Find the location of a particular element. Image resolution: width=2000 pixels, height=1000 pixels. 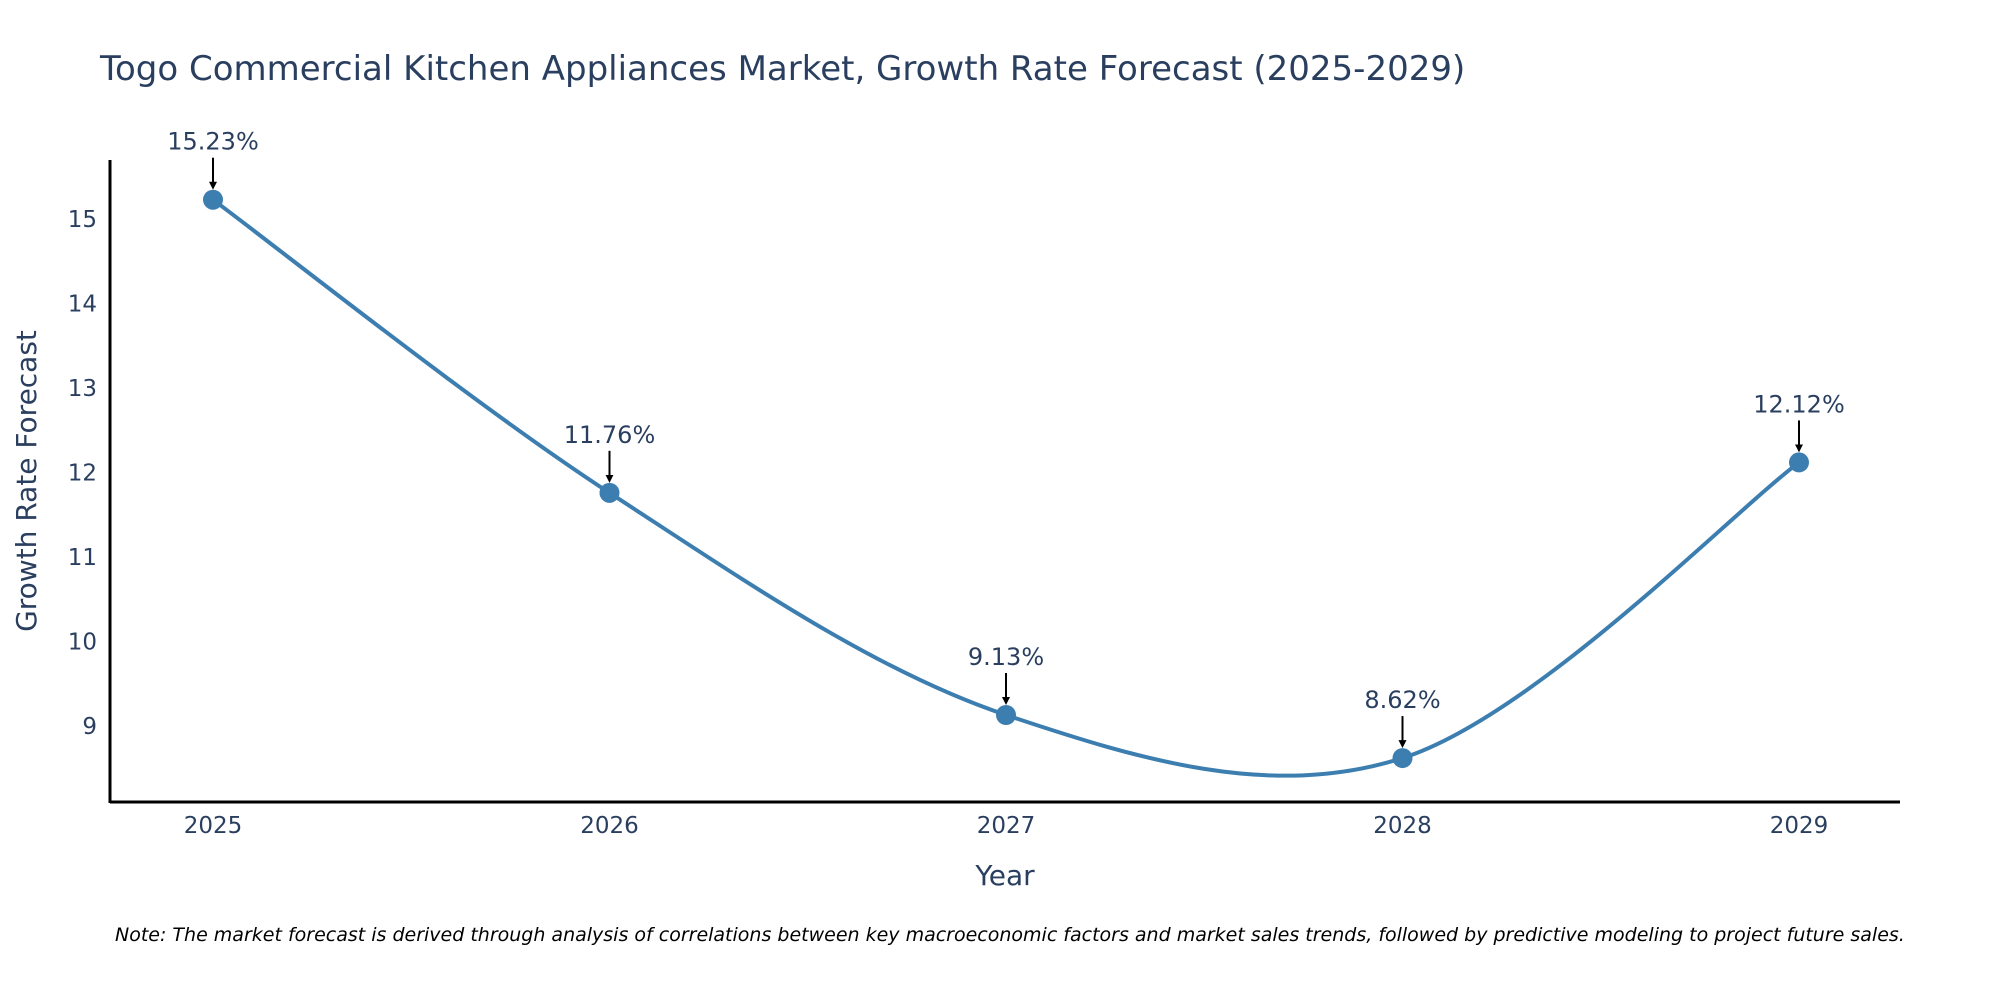

y-tick-label: 10 is located at coordinates (82, 643).